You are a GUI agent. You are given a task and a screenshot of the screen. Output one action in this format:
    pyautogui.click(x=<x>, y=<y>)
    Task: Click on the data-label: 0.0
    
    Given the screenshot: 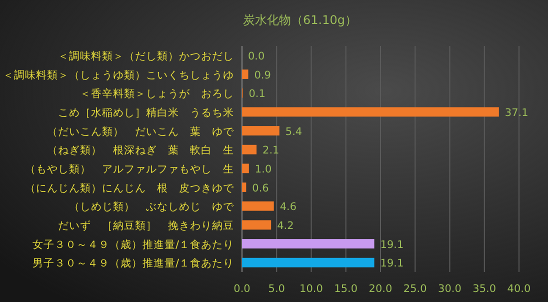 What is the action you would take?
    pyautogui.click(x=256, y=56)
    